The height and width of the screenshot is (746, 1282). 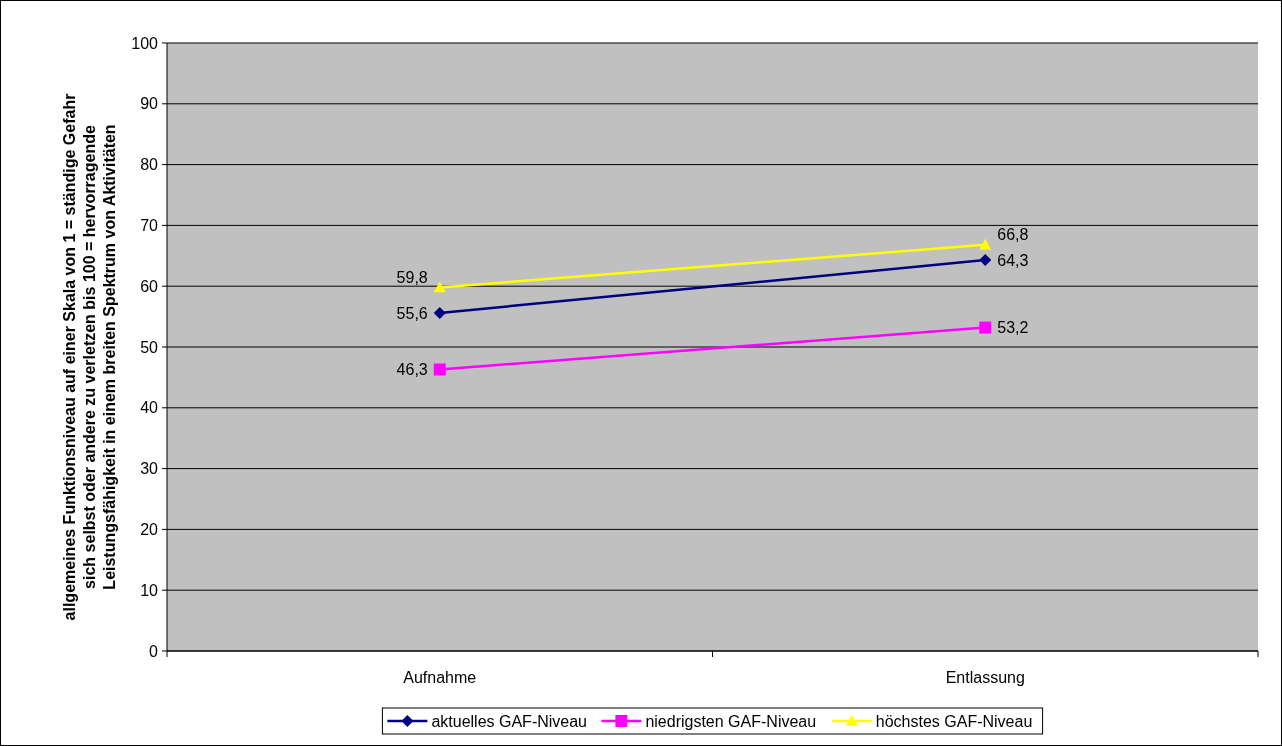 What do you see at coordinates (149, 590) in the screenshot?
I see `y-tick-label: 10` at bounding box center [149, 590].